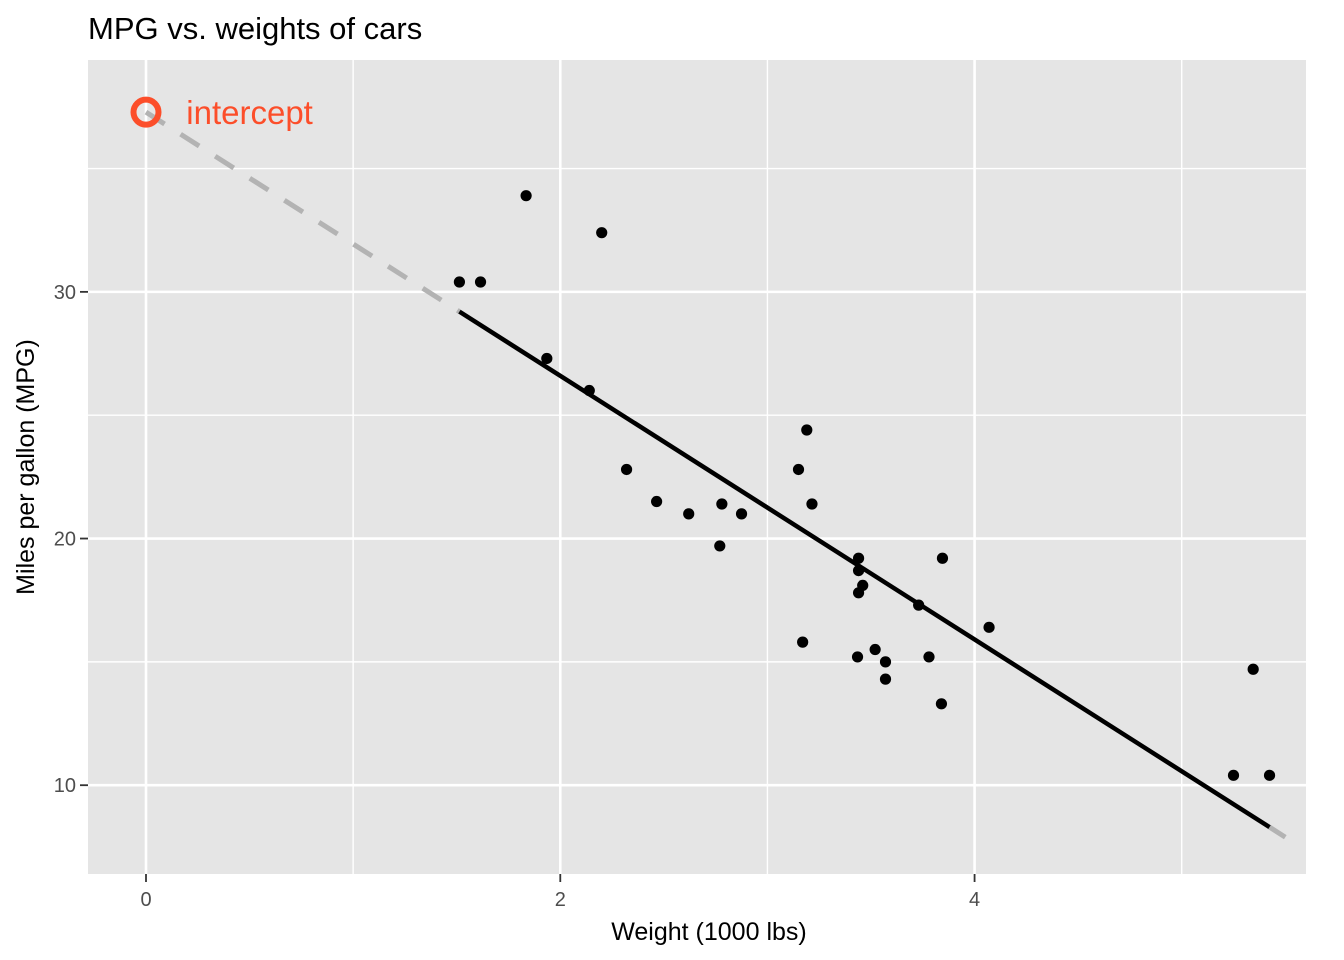 The height and width of the screenshot is (960, 1344). Describe the element at coordinates (65, 540) in the screenshot. I see `y-tick-label-1: 20` at that location.